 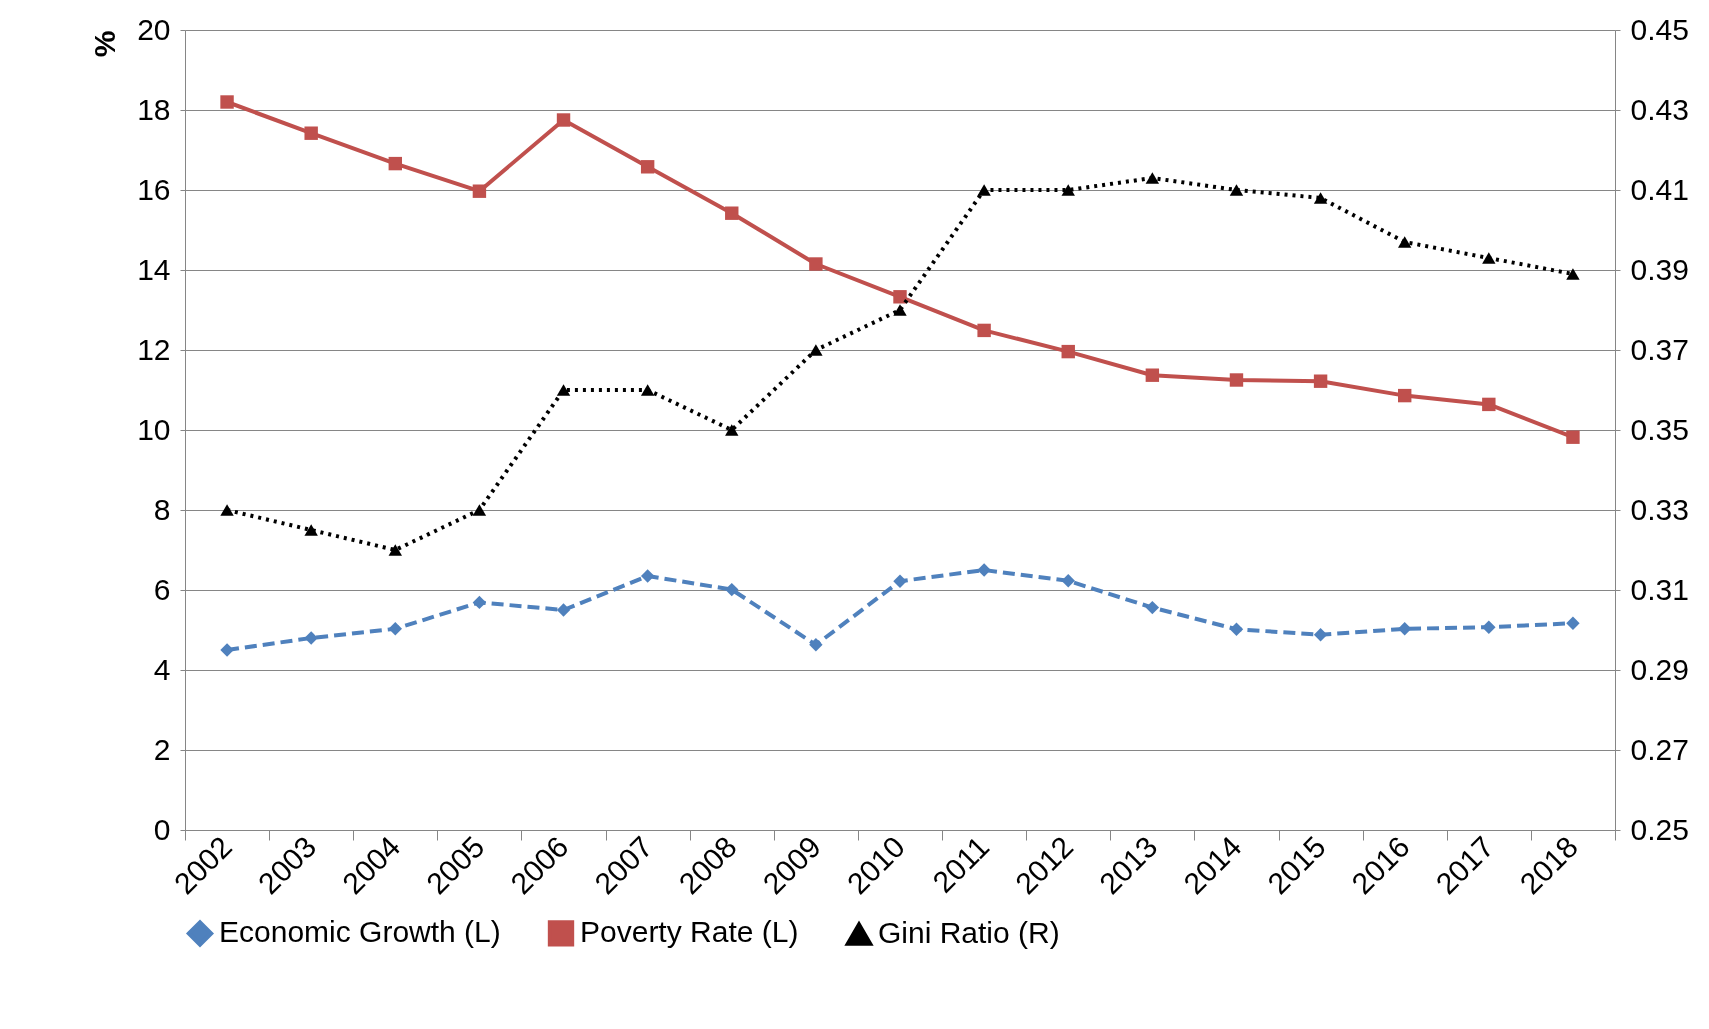 I want to click on y-tick-label: 4, so click(x=162, y=669).